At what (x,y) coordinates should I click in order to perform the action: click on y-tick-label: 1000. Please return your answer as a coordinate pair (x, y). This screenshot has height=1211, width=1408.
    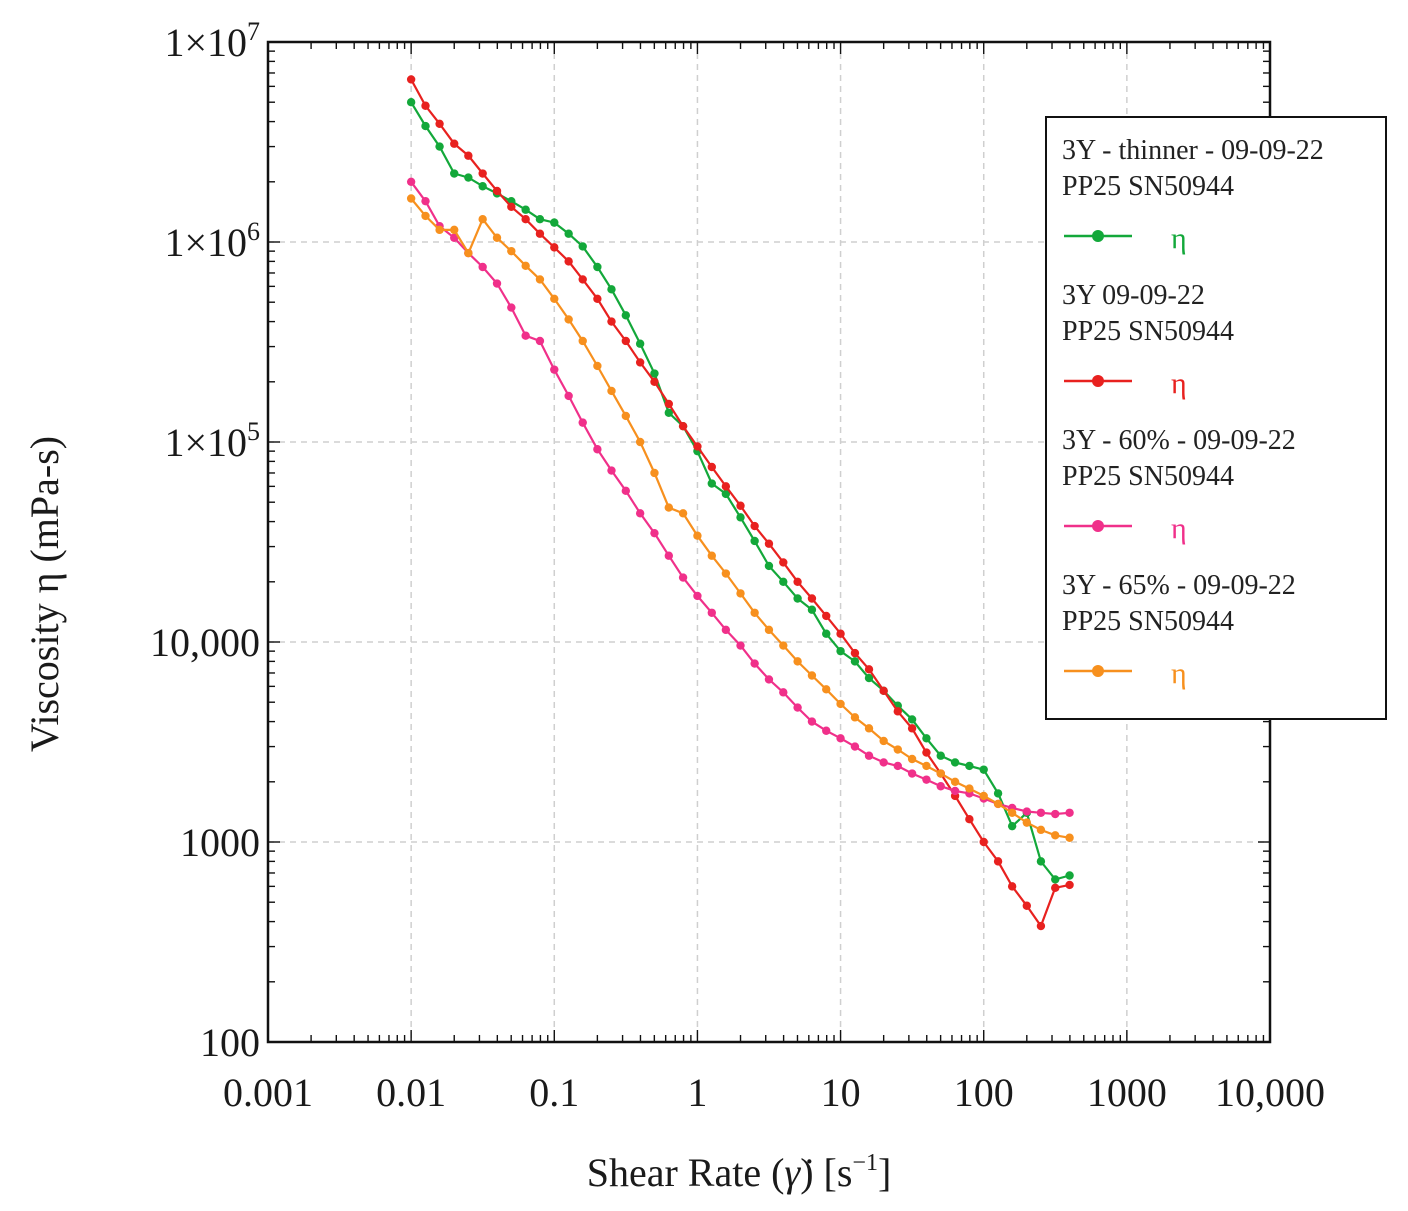
    Looking at the image, I should click on (220, 842).